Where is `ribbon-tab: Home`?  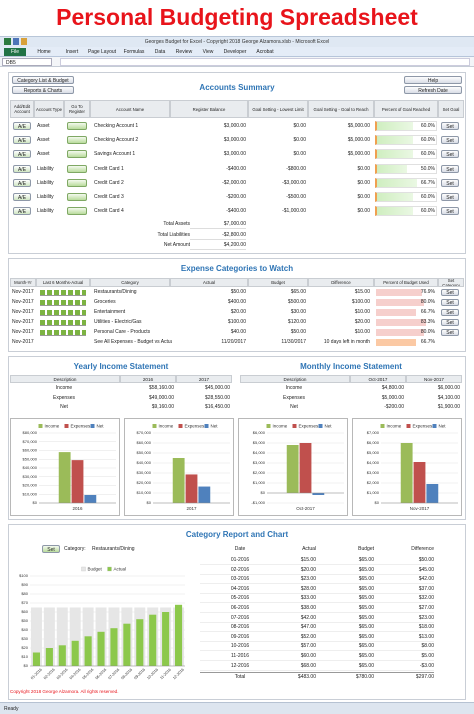
ribbon-tab: Home is located at coordinates (44, 52).